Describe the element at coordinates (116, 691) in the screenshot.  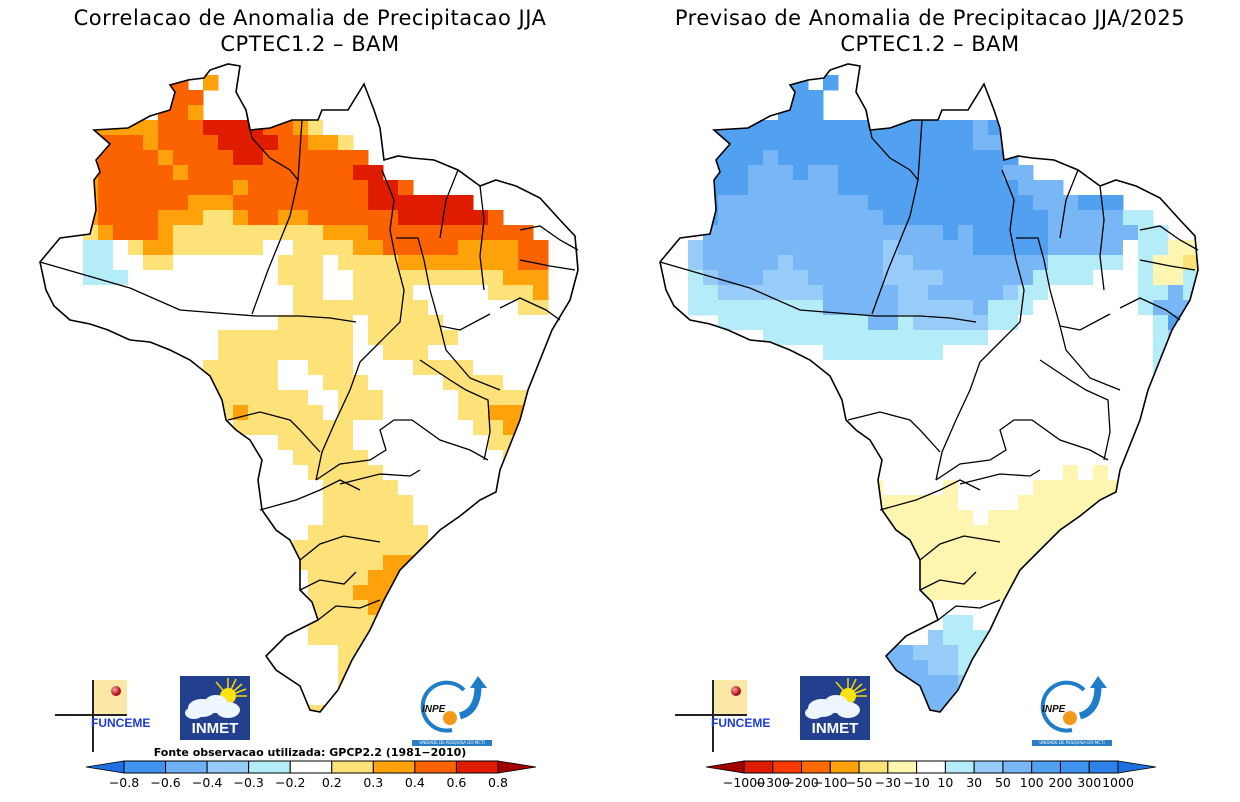
I see `red-ball-icon` at that location.